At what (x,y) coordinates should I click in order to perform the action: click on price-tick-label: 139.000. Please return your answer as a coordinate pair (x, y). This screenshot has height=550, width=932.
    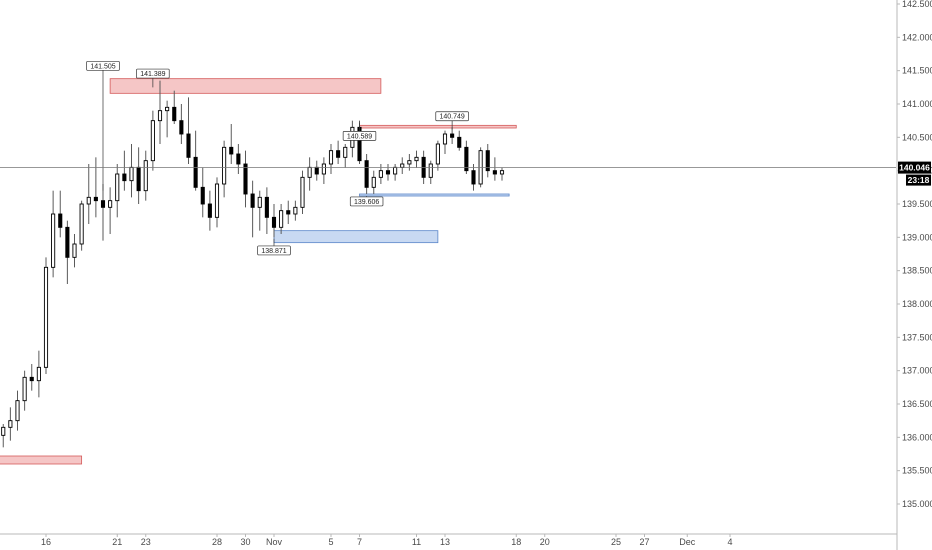
    Looking at the image, I should click on (917, 237).